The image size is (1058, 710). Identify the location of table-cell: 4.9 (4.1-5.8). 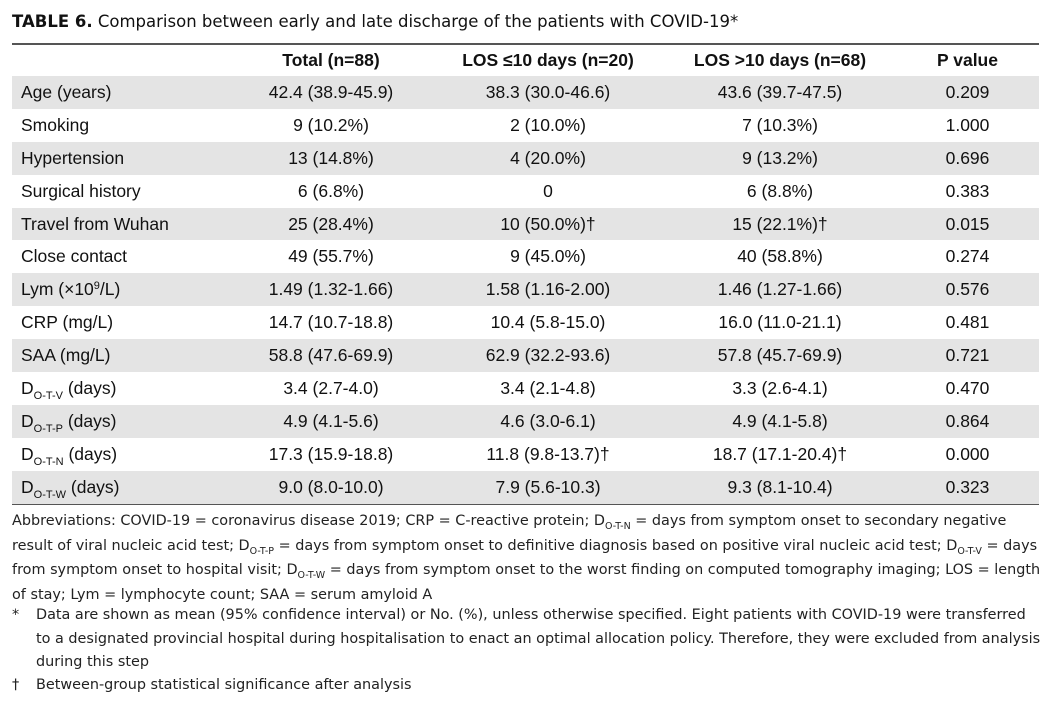
(780, 420).